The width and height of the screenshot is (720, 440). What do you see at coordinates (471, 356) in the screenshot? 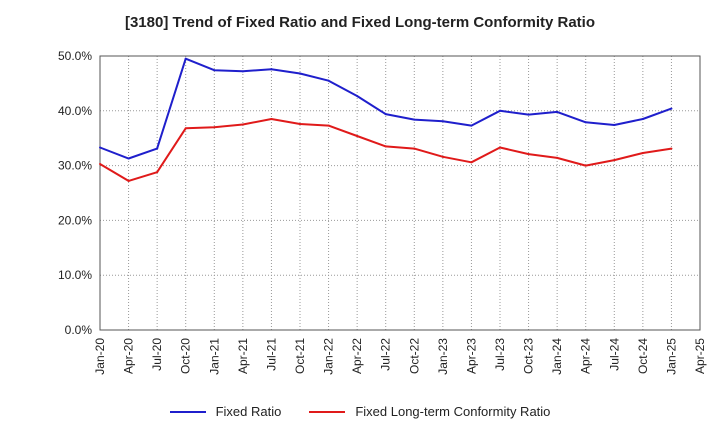
I see `x-tick-label: Apr-23` at bounding box center [471, 356].